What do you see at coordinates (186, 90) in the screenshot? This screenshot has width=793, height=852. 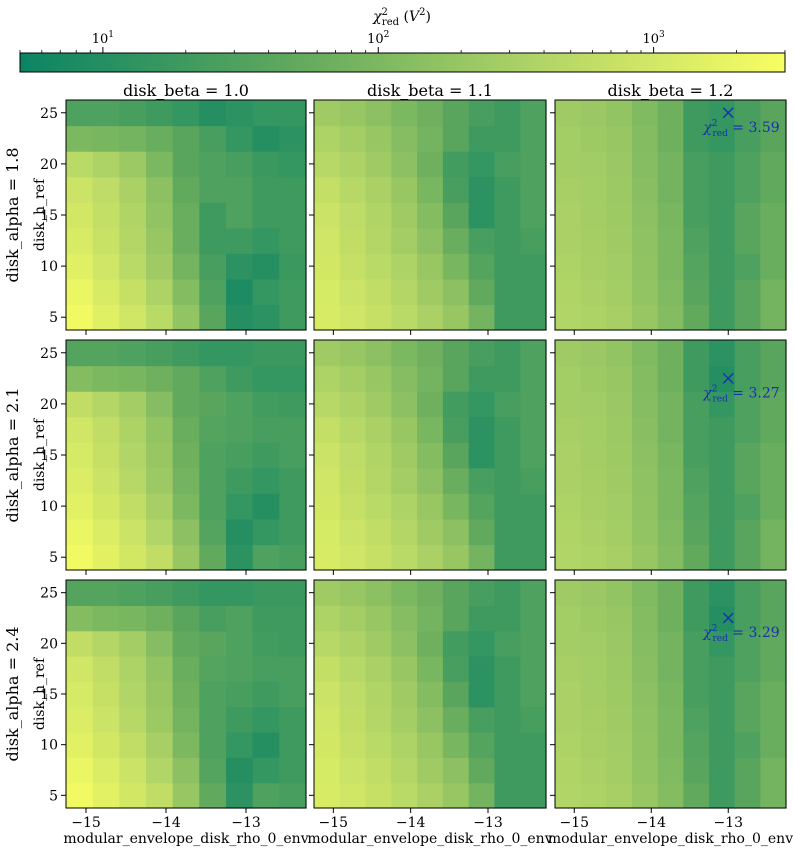 I see `column-title: disk_beta = 1.0` at bounding box center [186, 90].